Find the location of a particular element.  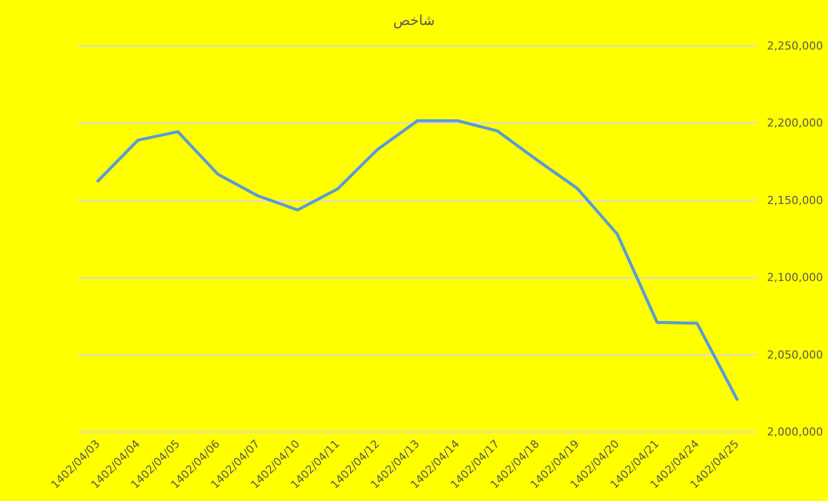

y-tick-label: 2,000,000 is located at coordinates (795, 432).